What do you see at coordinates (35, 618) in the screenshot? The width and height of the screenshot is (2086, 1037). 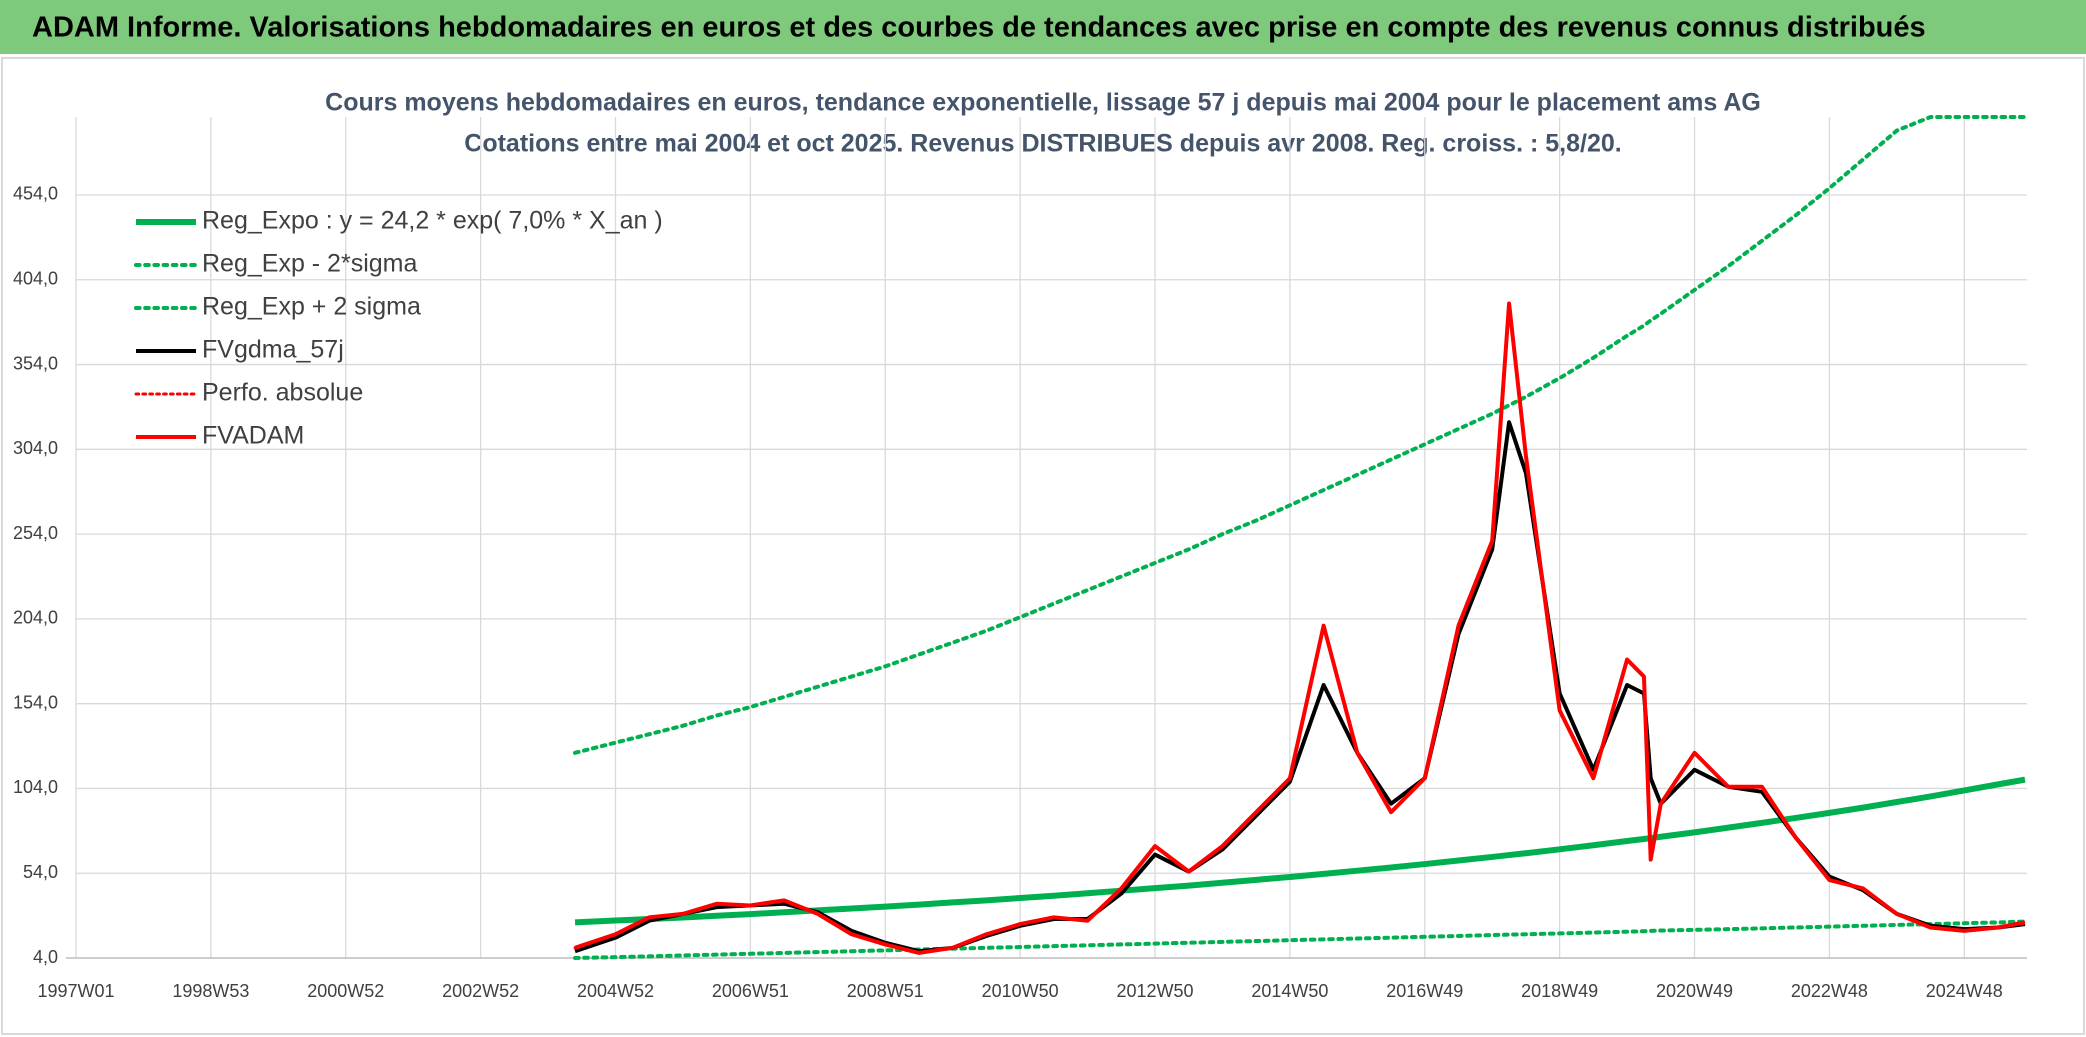 I see `y-tick-label: 204,0` at bounding box center [35, 618].